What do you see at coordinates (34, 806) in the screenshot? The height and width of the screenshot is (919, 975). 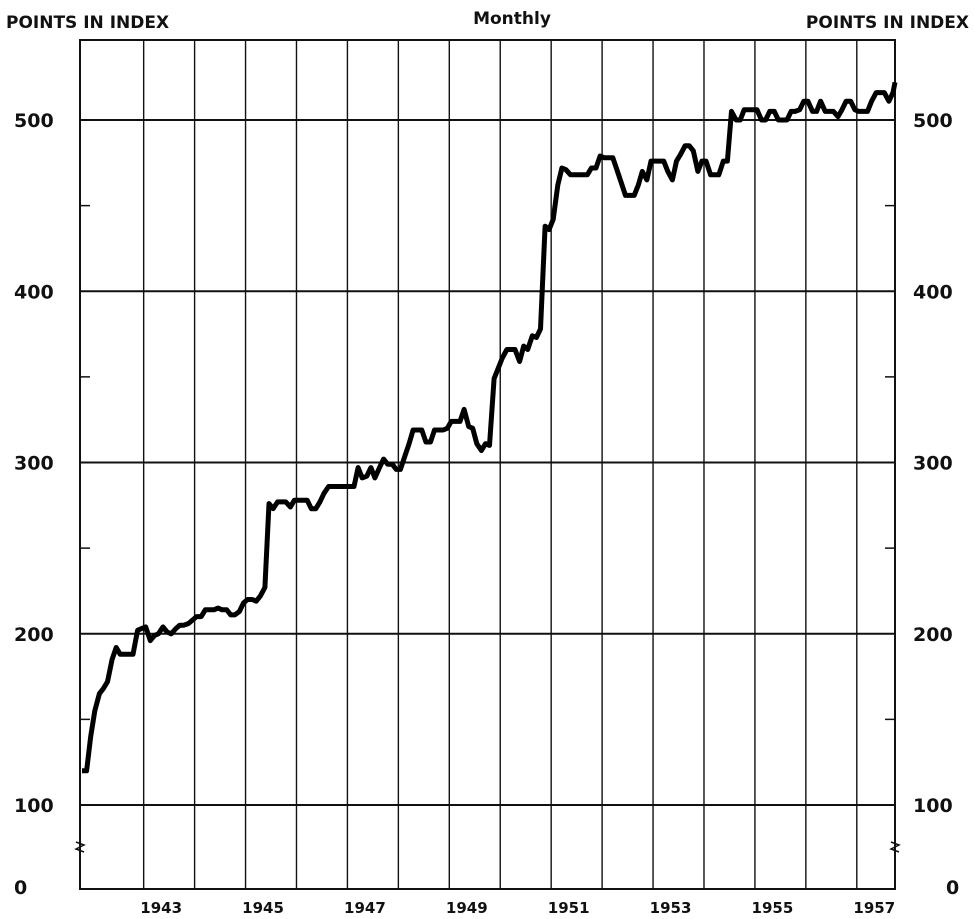 I see `y-tick-label-left: 100` at bounding box center [34, 806].